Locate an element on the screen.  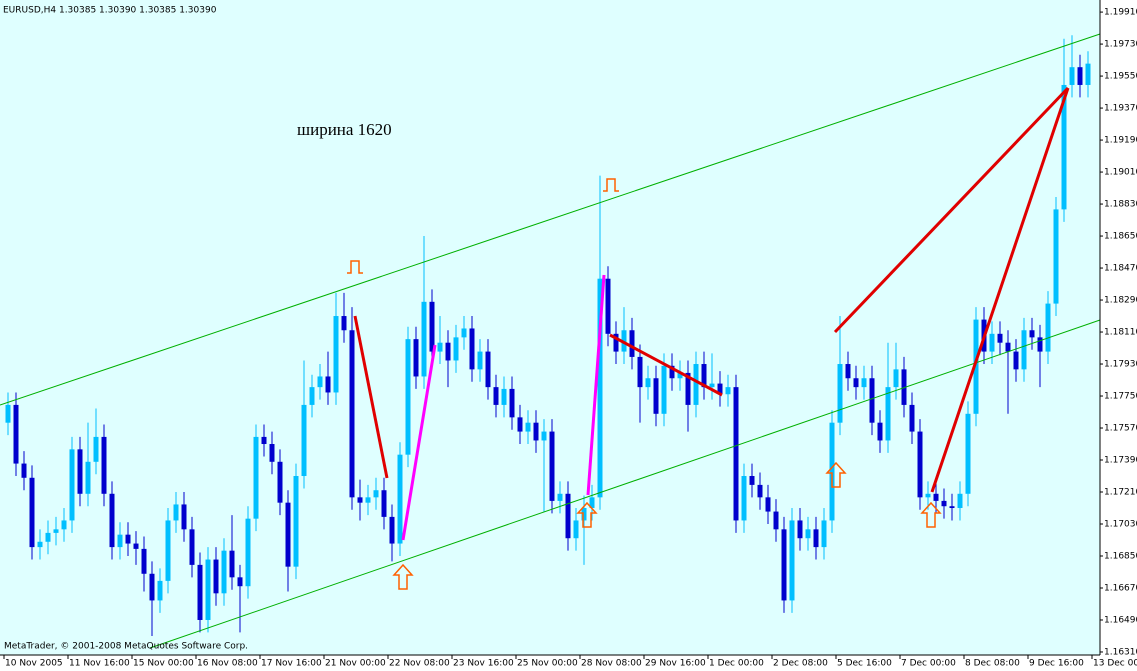
y-tick-label: 1.18650 is located at coordinates (1120, 237).